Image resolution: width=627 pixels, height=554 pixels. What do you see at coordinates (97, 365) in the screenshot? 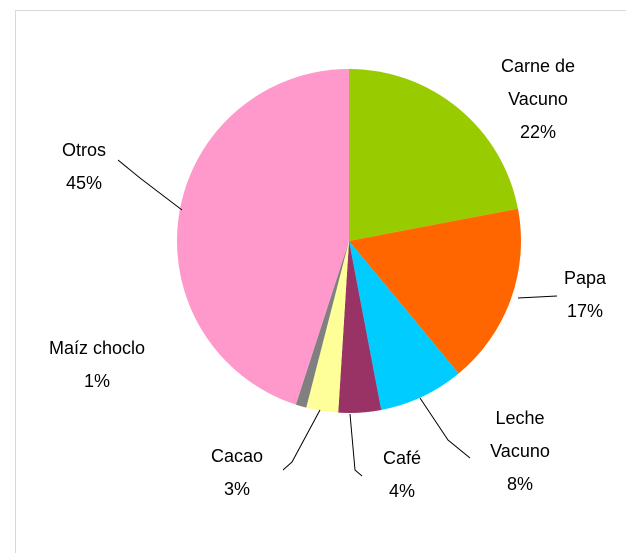
I see `slice-label: Maíz choclo 1%` at bounding box center [97, 365].